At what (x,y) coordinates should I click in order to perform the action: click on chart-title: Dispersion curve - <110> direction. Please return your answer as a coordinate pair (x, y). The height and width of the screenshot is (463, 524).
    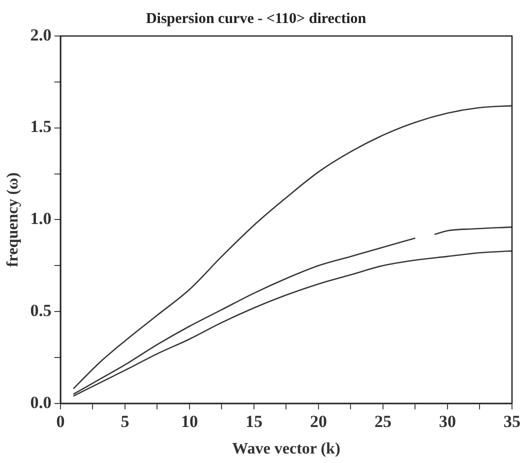
    Looking at the image, I should click on (256, 18).